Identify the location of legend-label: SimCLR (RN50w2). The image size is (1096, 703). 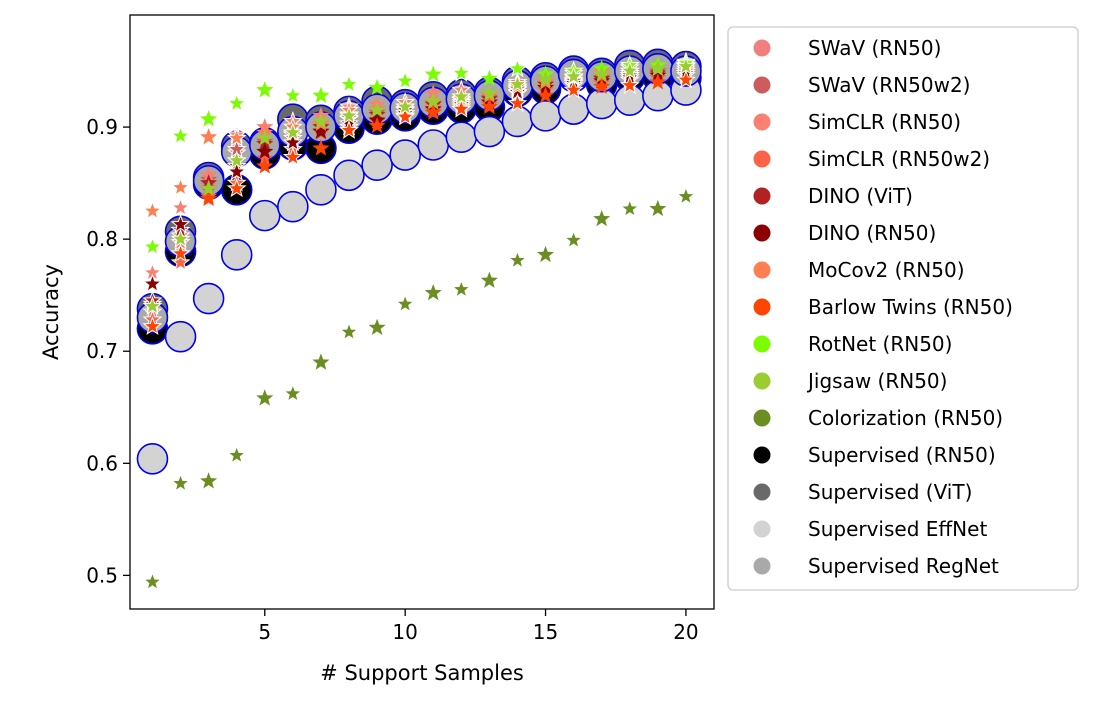
(899, 159).